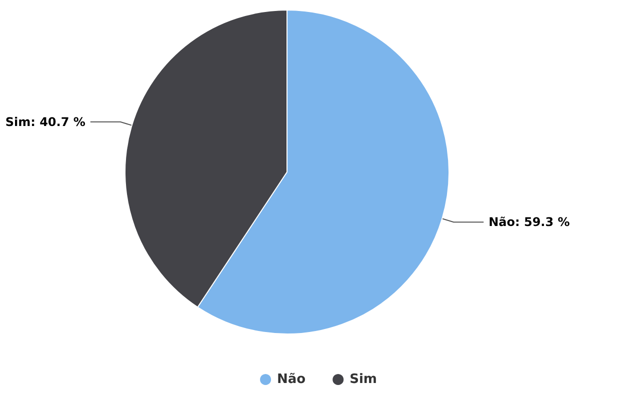  I want to click on legend-label: Não, so click(291, 379).